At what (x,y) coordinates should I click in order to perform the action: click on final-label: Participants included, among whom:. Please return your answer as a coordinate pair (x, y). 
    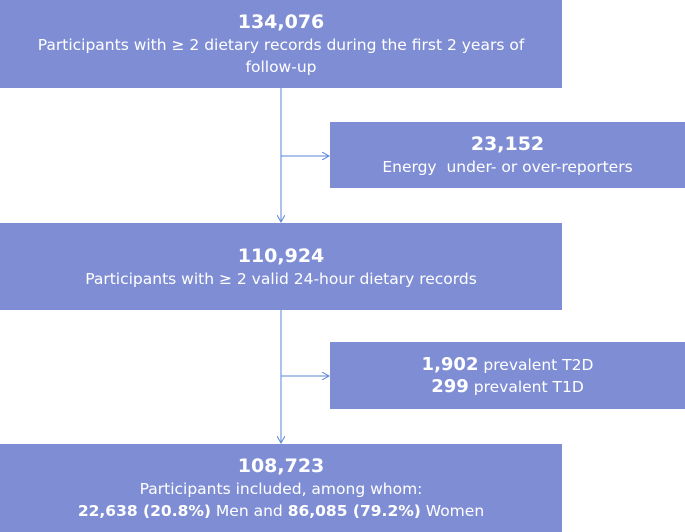
    Looking at the image, I should click on (281, 489).